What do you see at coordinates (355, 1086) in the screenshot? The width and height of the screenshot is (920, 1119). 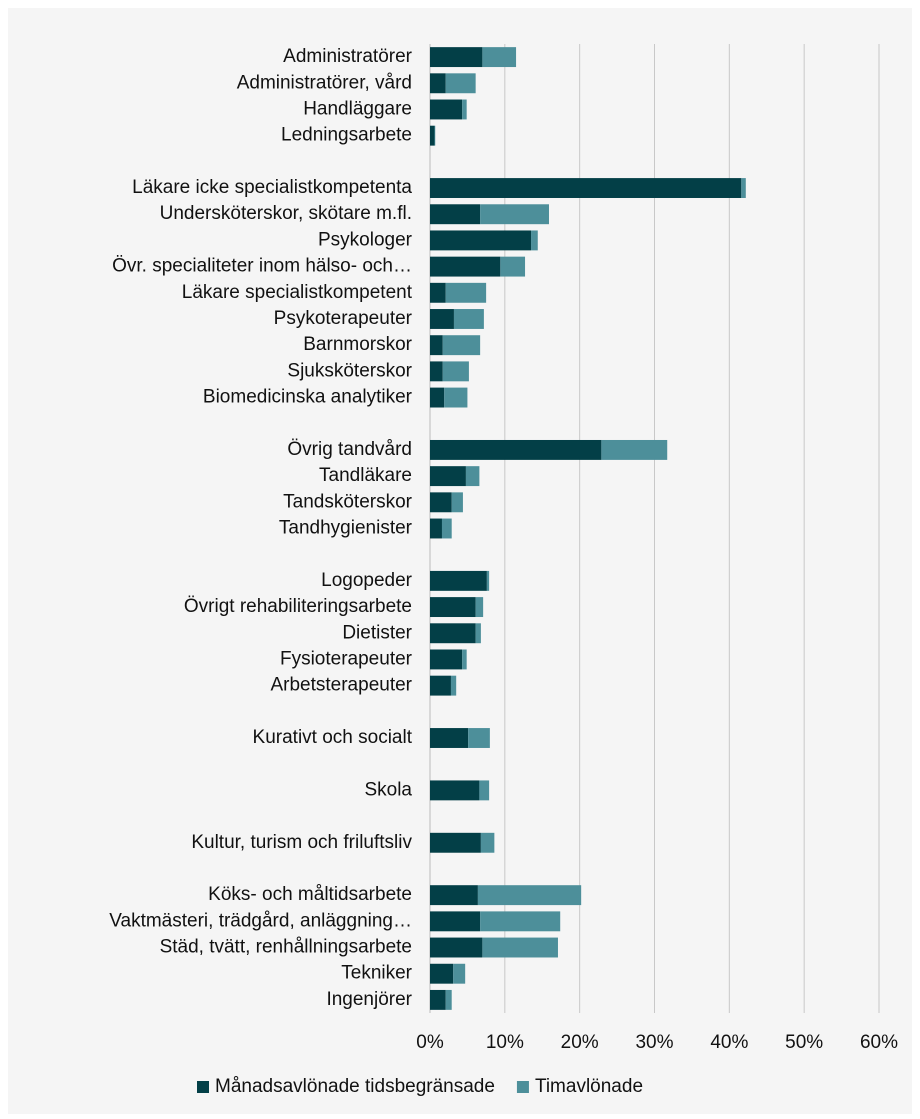 I see `legend-label: Månadsavlönade tidsbegränsade` at bounding box center [355, 1086].